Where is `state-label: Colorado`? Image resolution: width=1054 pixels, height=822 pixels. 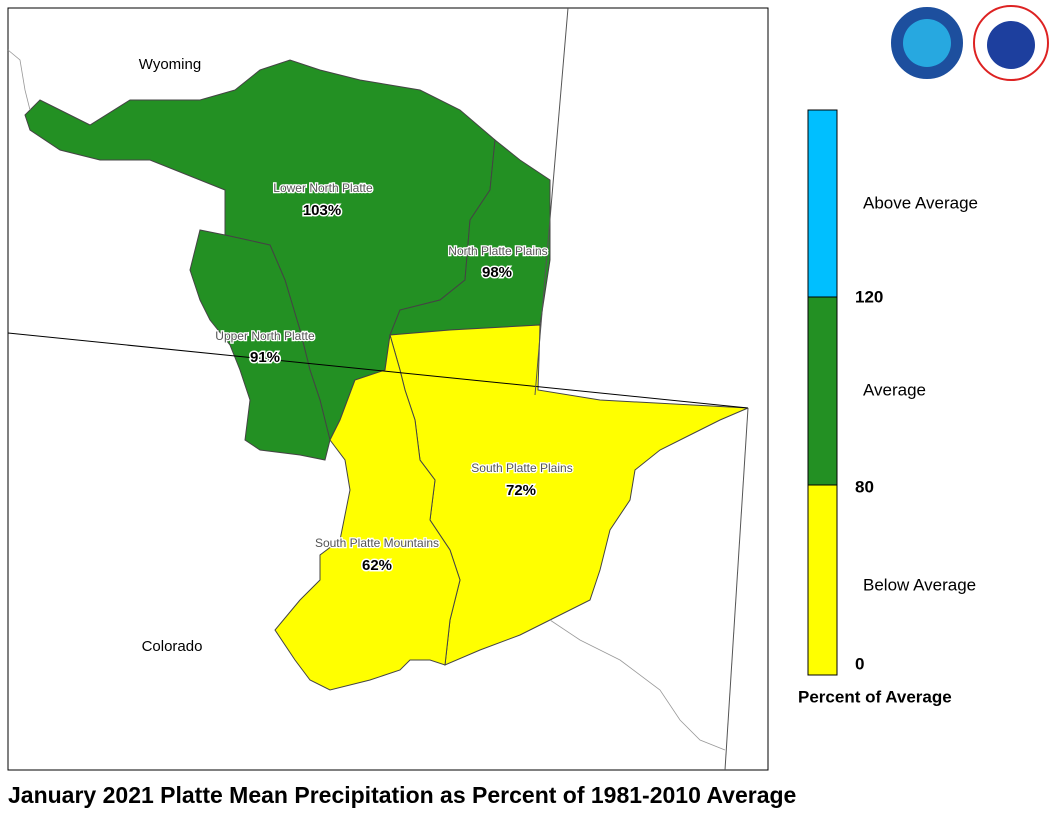
state-label: Colorado is located at coordinates (172, 646).